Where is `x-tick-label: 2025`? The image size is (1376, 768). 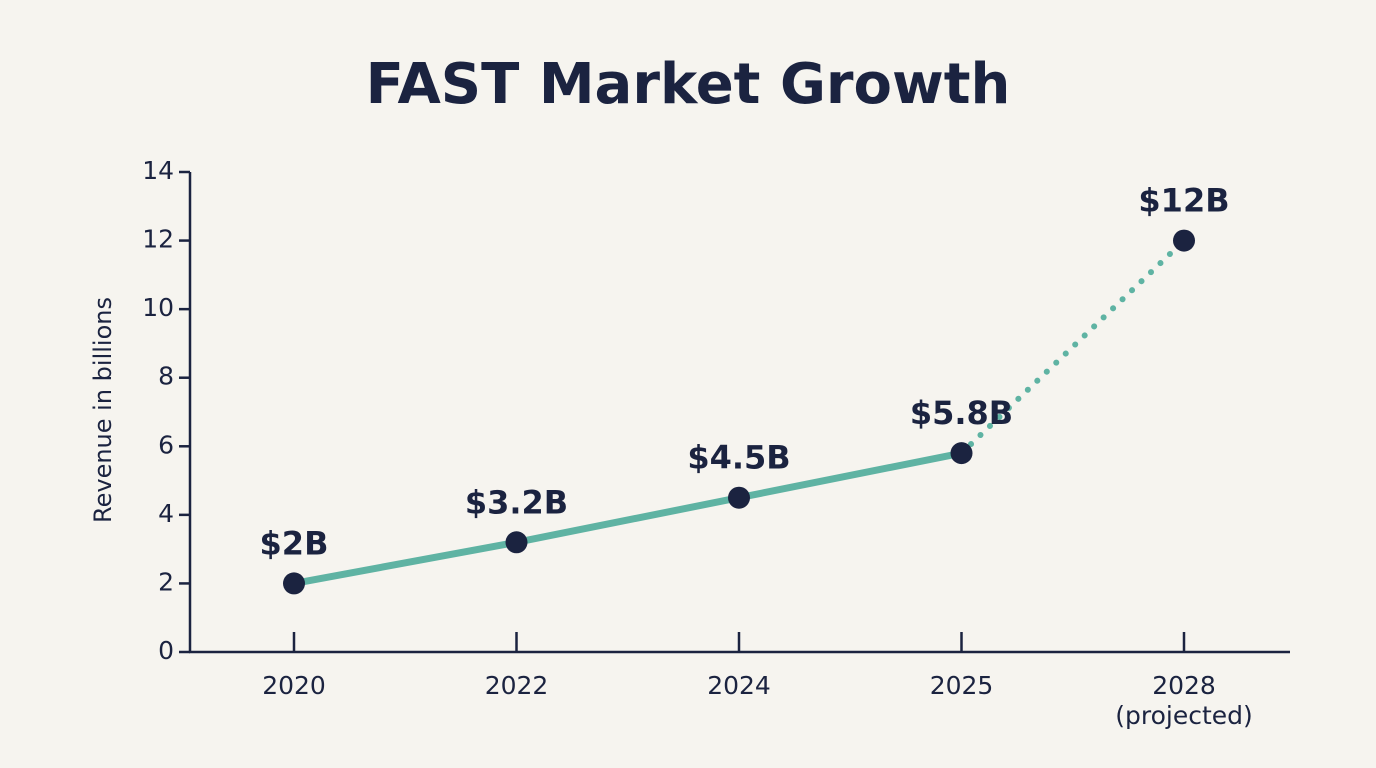 x-tick-label: 2025 is located at coordinates (961, 685).